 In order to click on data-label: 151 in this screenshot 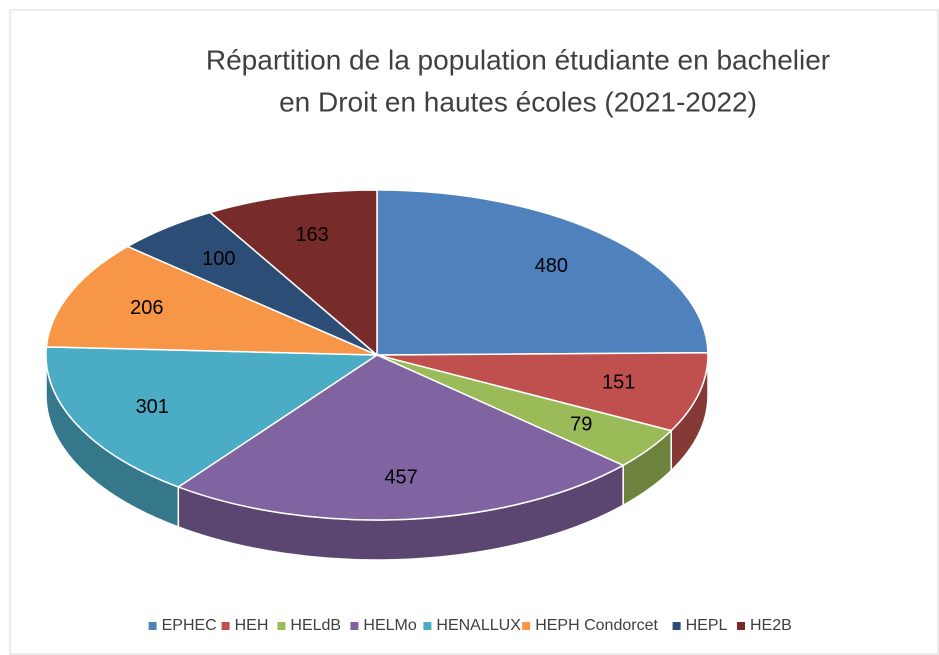, I will do `click(618, 383)`.